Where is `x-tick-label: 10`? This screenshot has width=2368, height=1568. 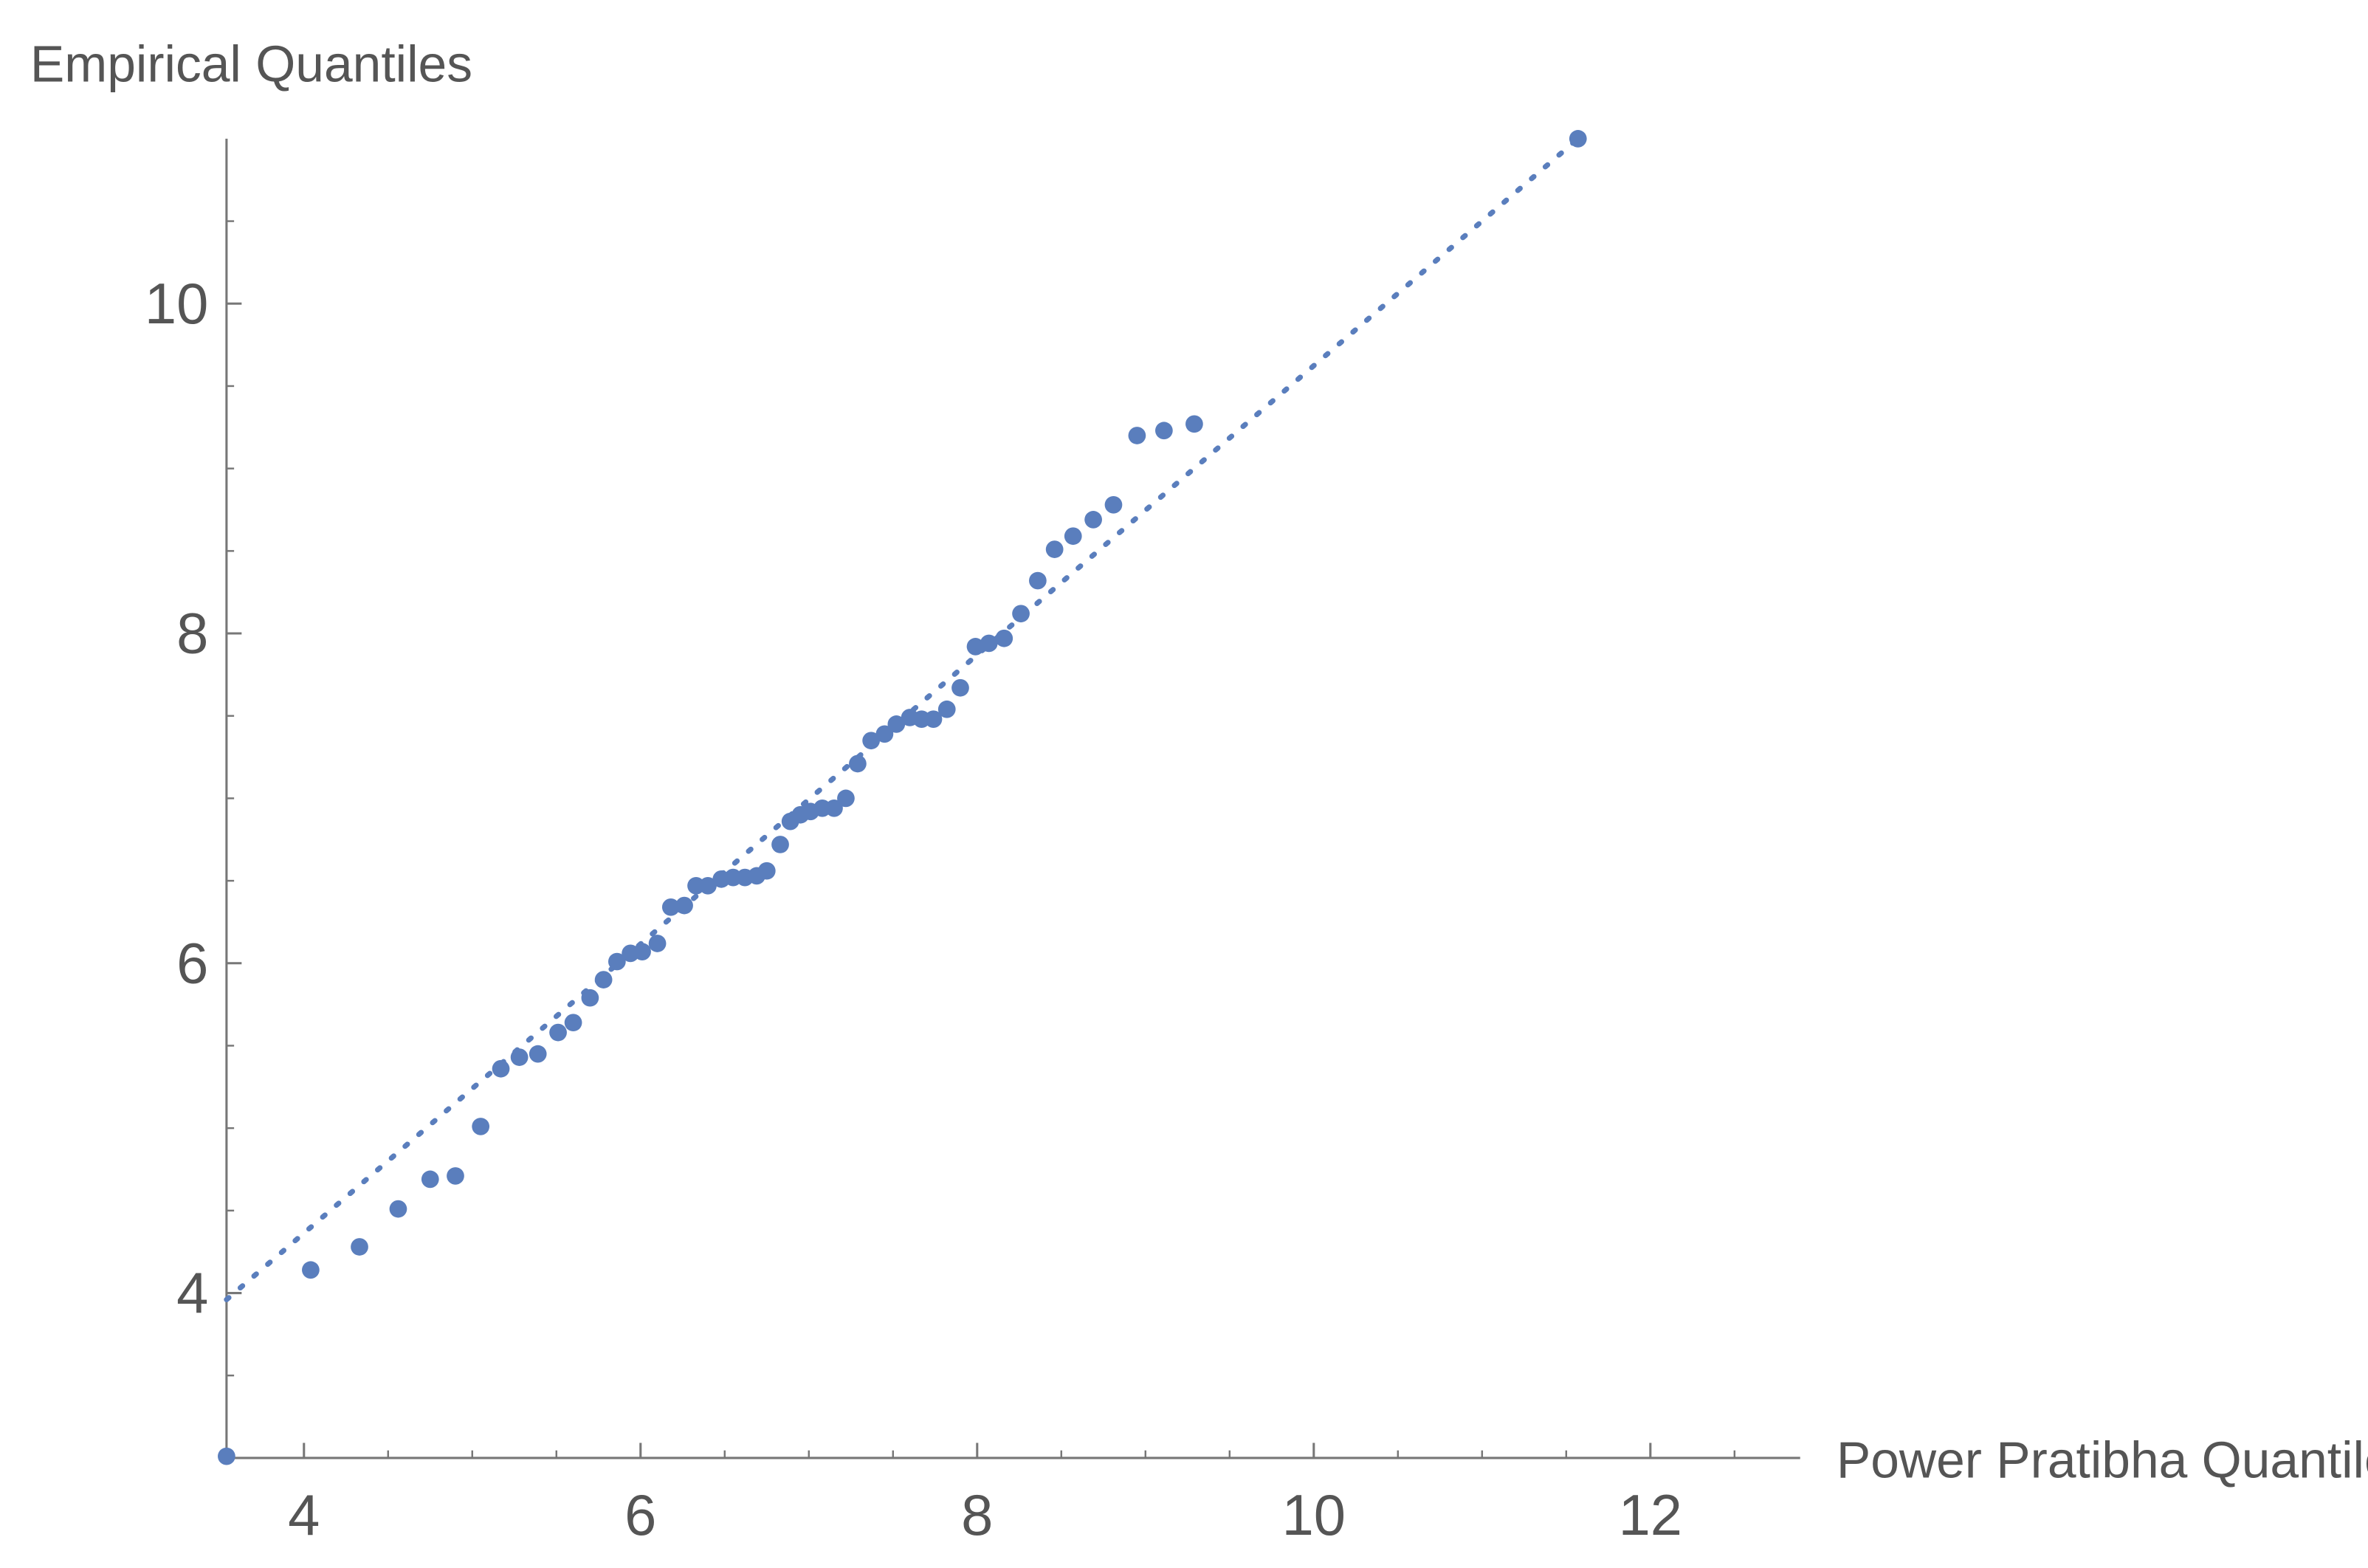 x-tick-label: 10 is located at coordinates (1314, 1515).